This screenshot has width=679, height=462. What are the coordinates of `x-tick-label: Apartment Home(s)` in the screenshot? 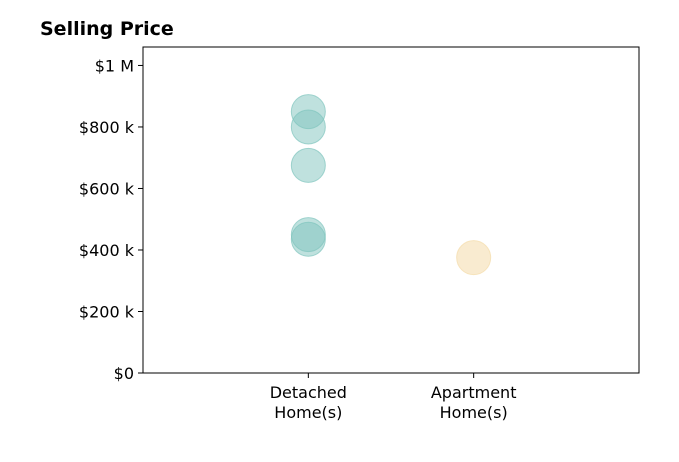 It's located at (474, 402).